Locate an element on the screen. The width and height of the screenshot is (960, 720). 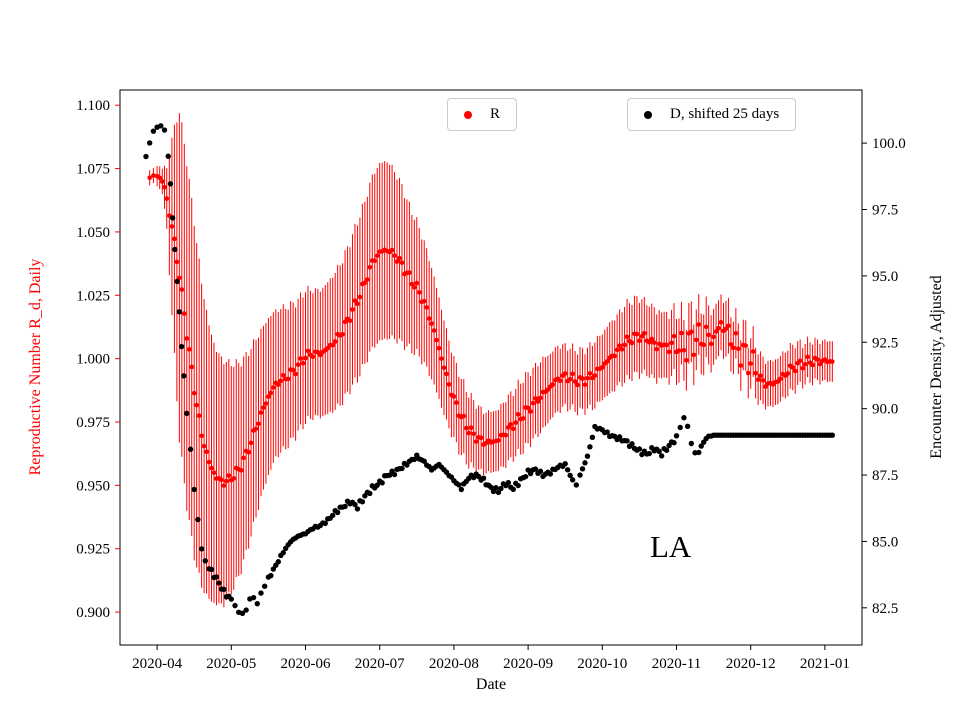
svg-text: 1.100 is located at coordinates (93, 106).